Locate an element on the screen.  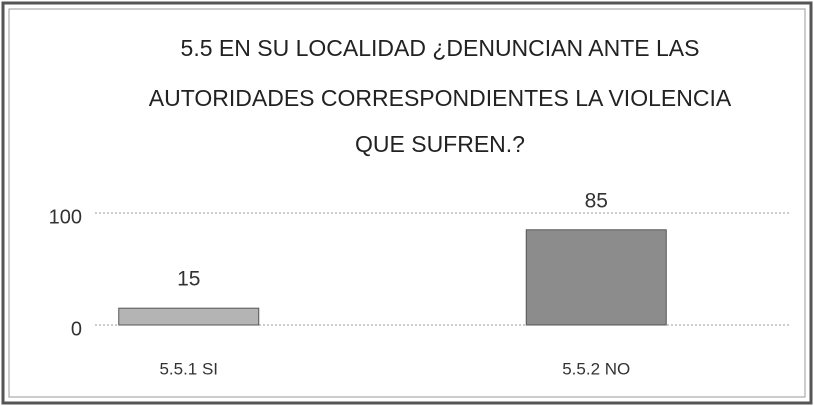
y-tick-label: 0 is located at coordinates (76, 329).